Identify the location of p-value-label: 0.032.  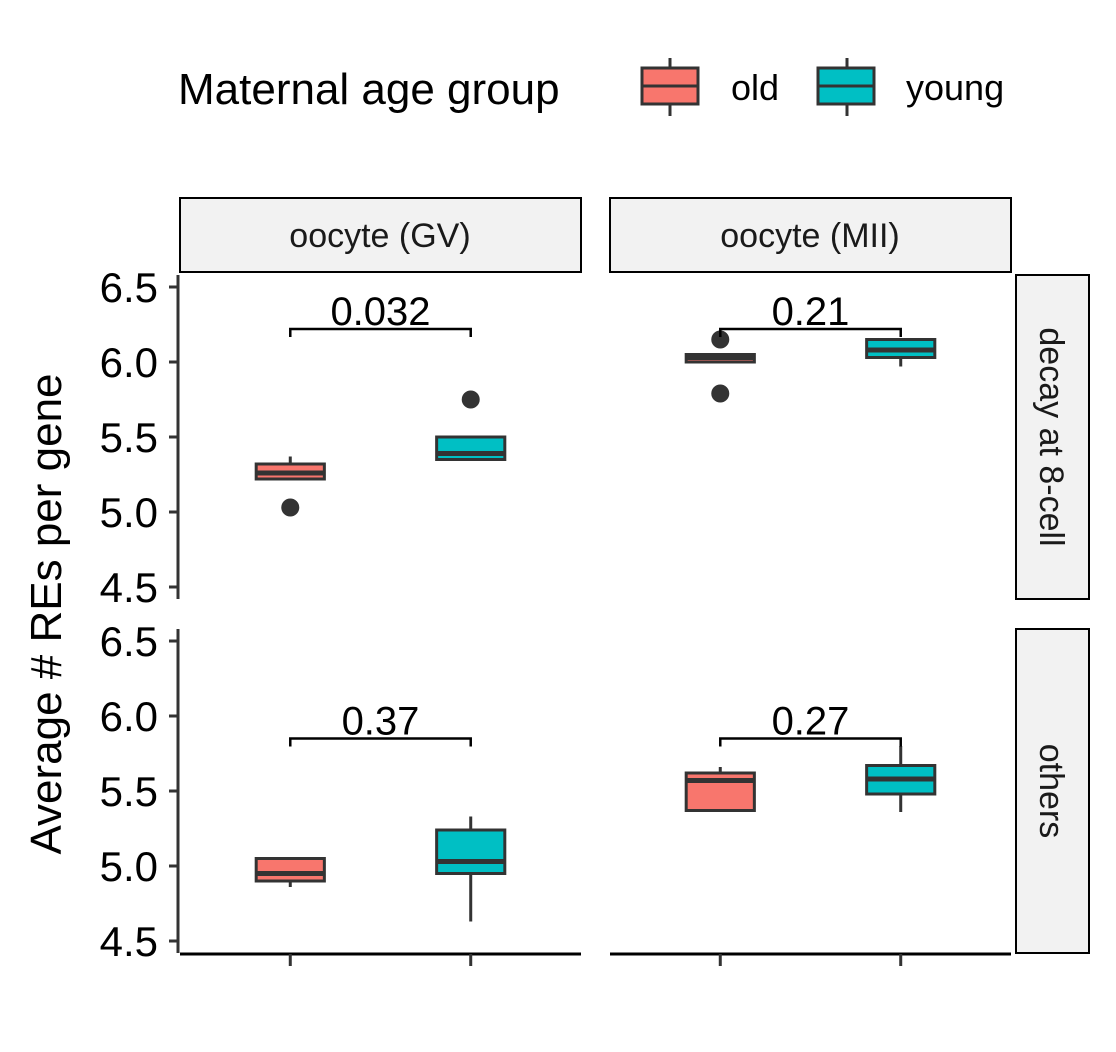
(380, 312).